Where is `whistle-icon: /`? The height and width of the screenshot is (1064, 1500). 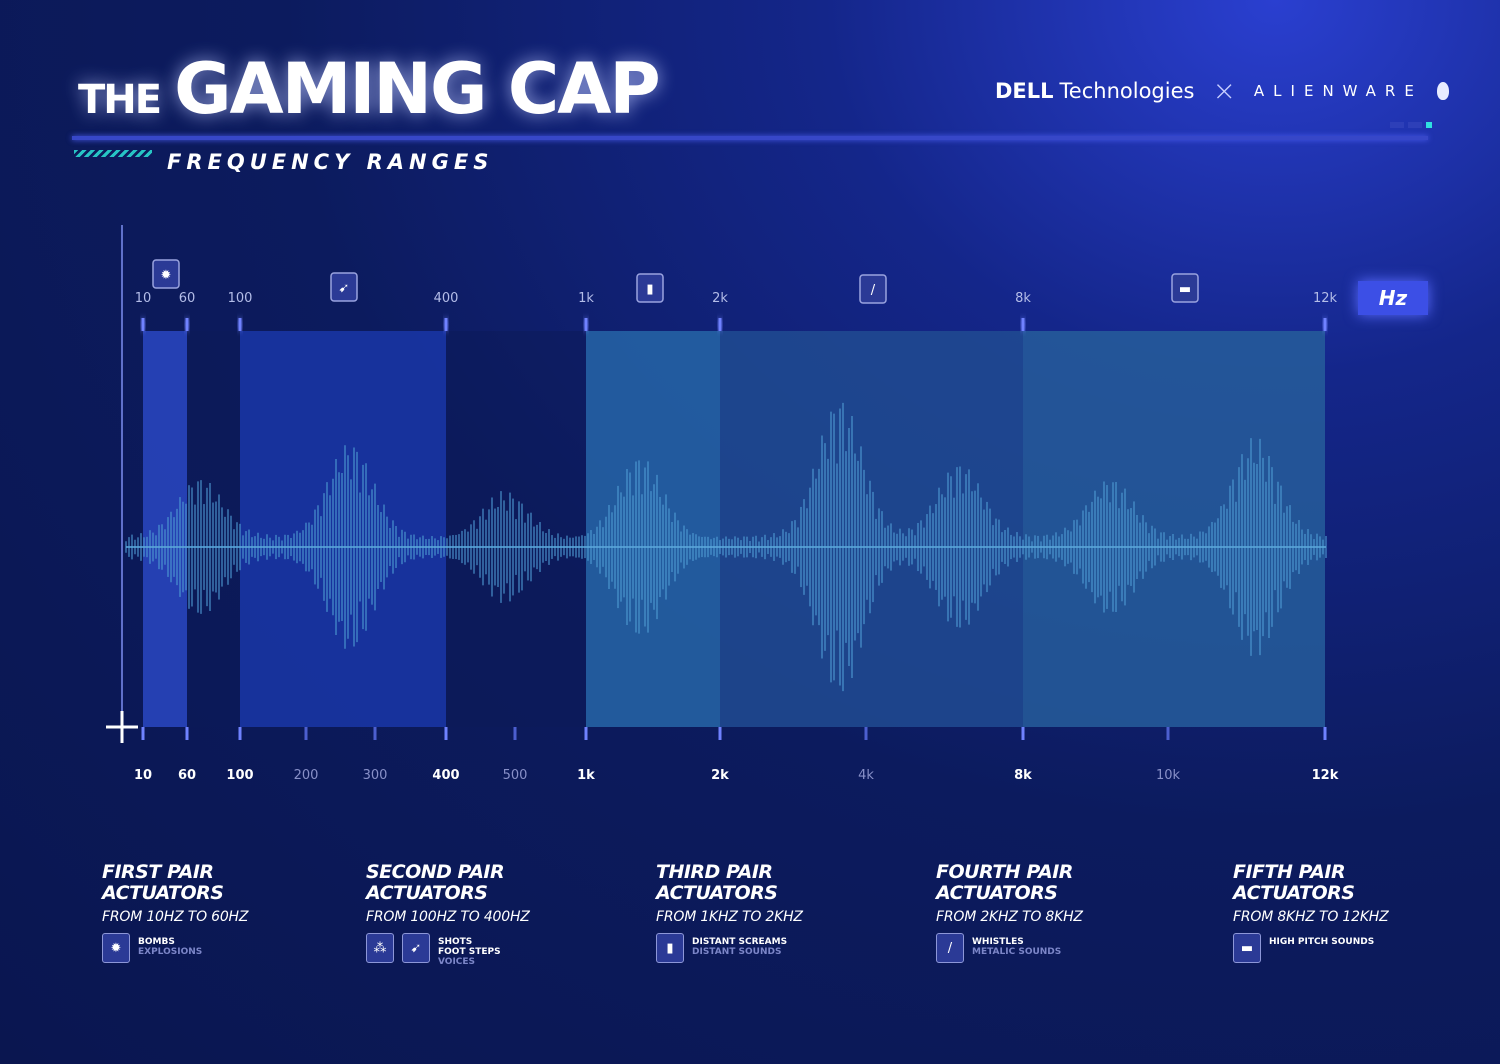 whistle-icon: / is located at coordinates (950, 948).